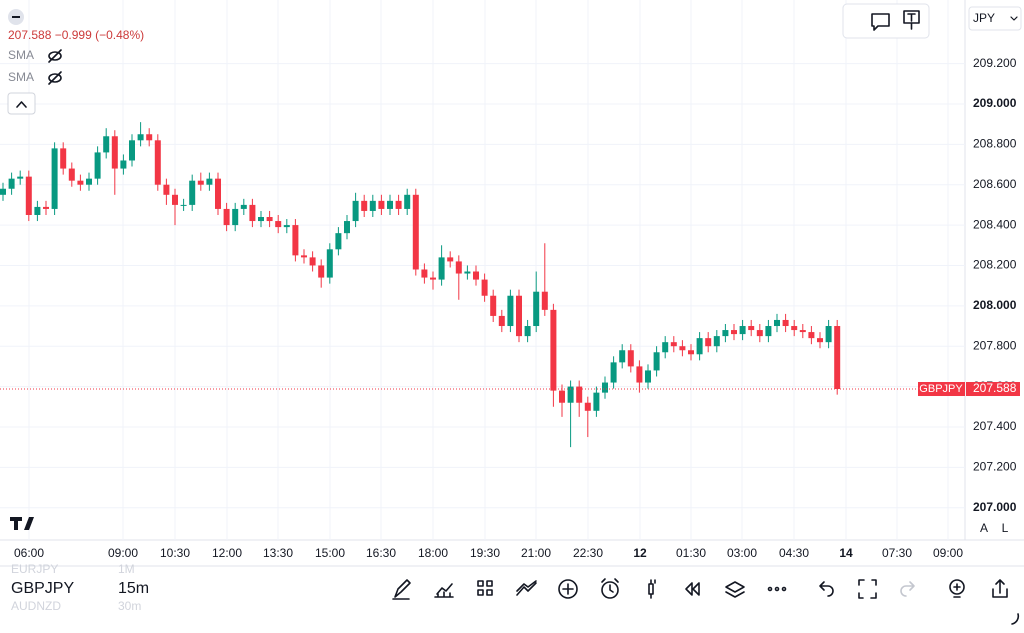 The width and height of the screenshot is (1024, 633). What do you see at coordinates (1005, 528) in the screenshot?
I see `scale-log: L` at bounding box center [1005, 528].